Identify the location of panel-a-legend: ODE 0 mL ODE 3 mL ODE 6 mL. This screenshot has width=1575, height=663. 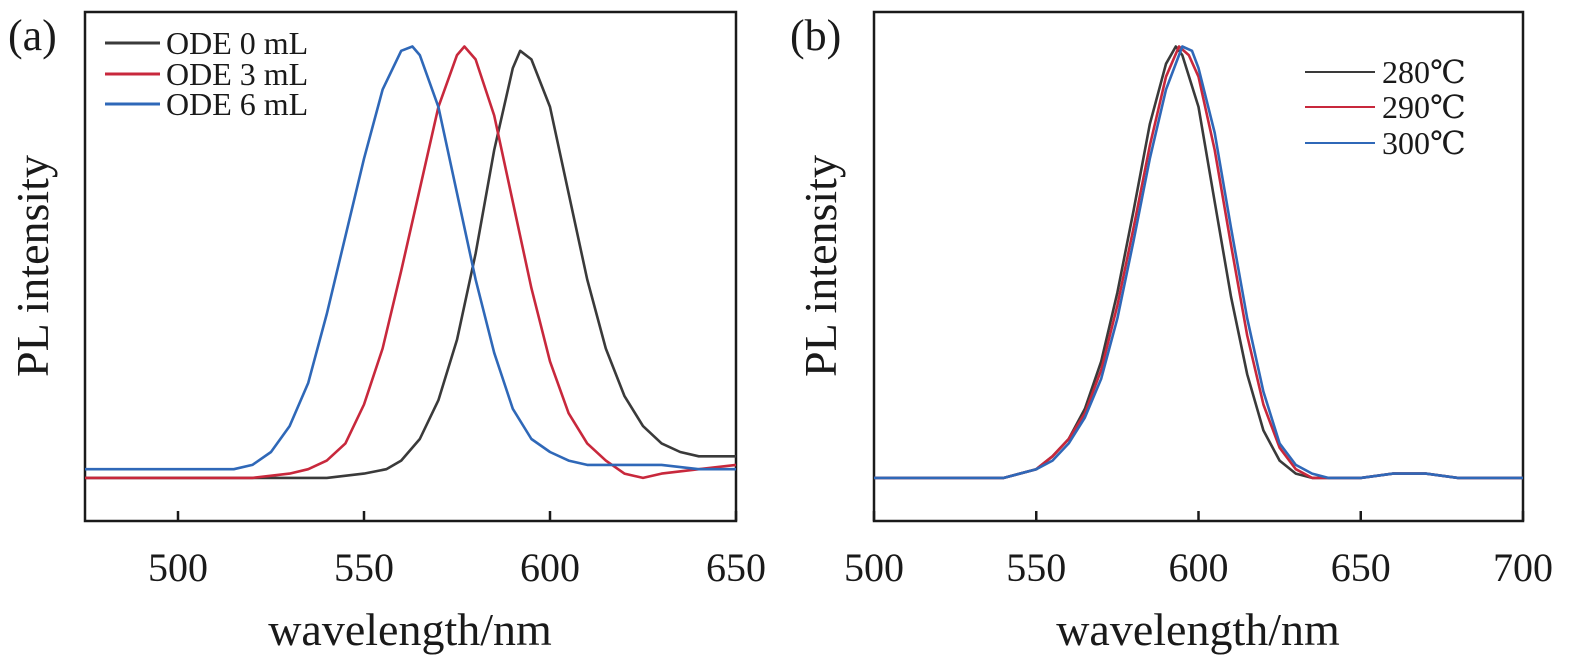
(206, 73).